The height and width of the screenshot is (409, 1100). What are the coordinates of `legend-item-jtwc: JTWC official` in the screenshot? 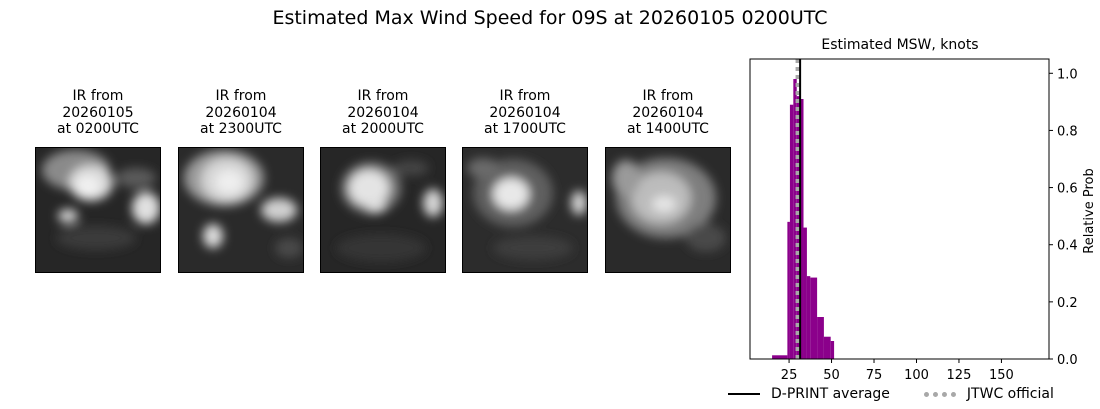 It's located at (989, 394).